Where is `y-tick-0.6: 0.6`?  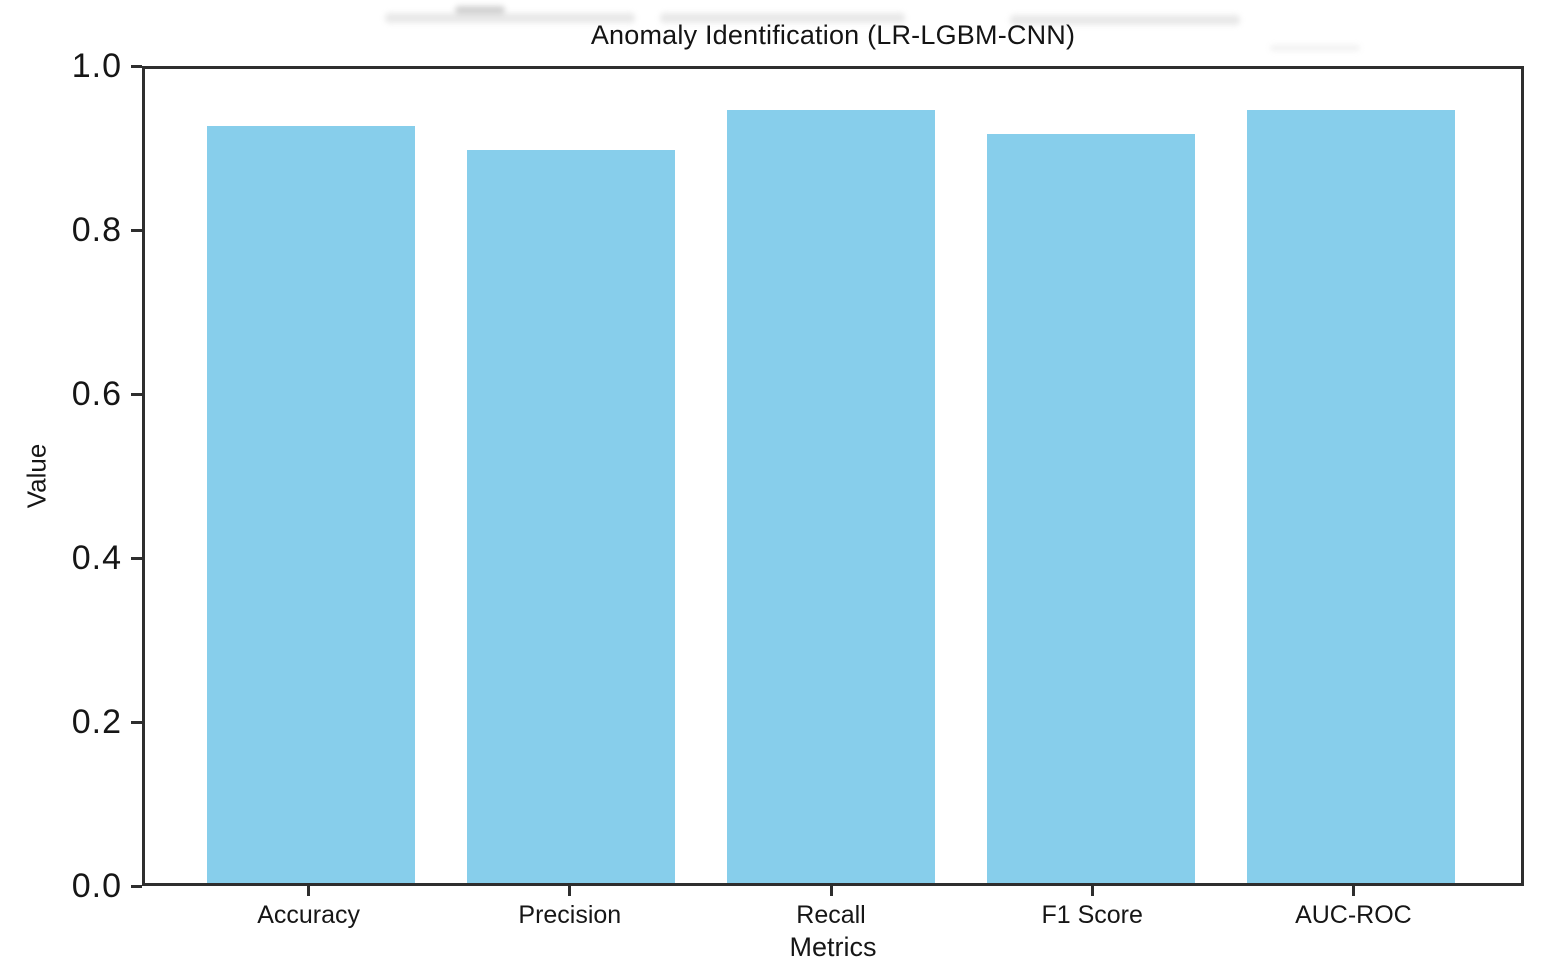
y-tick-0.6: 0.6 is located at coordinates (107, 394).